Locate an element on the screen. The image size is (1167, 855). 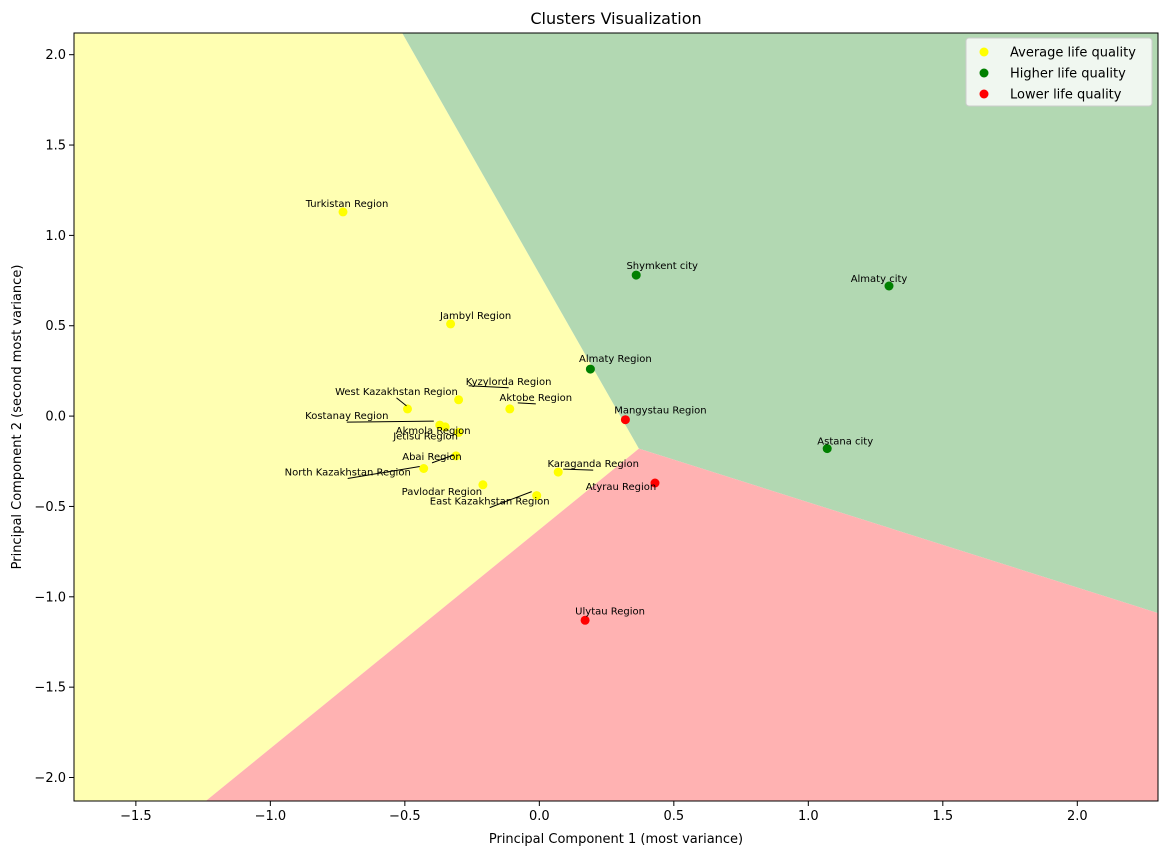
point-label-pavlodar-region: Pavlodar Region is located at coordinates (442, 492).